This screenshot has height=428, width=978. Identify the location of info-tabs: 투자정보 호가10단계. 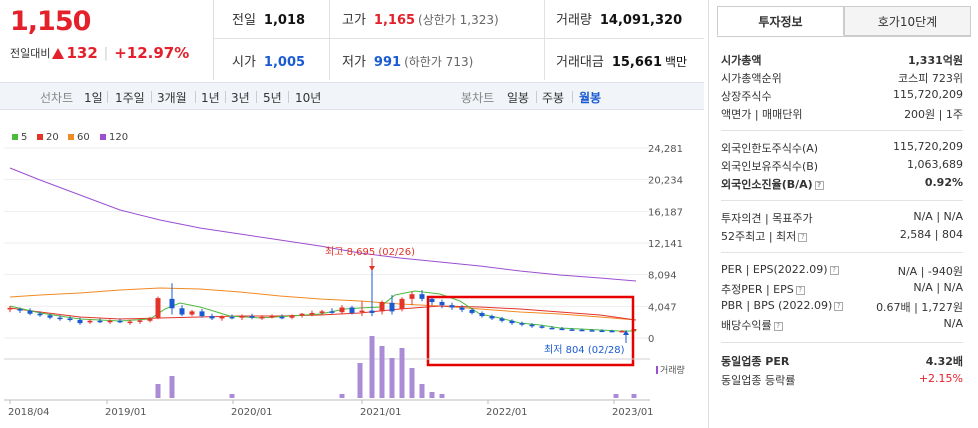
(844, 21).